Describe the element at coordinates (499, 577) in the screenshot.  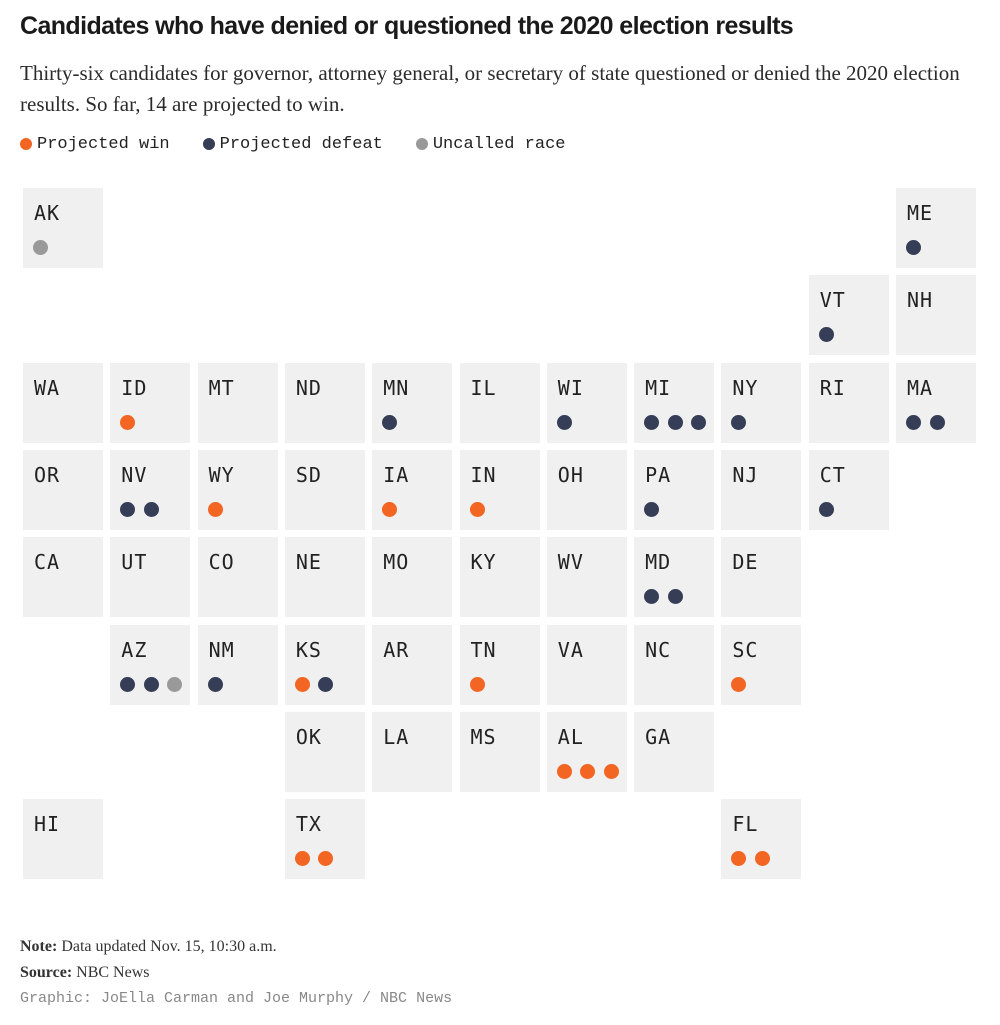
I see `state-tile-ky: KY` at that location.